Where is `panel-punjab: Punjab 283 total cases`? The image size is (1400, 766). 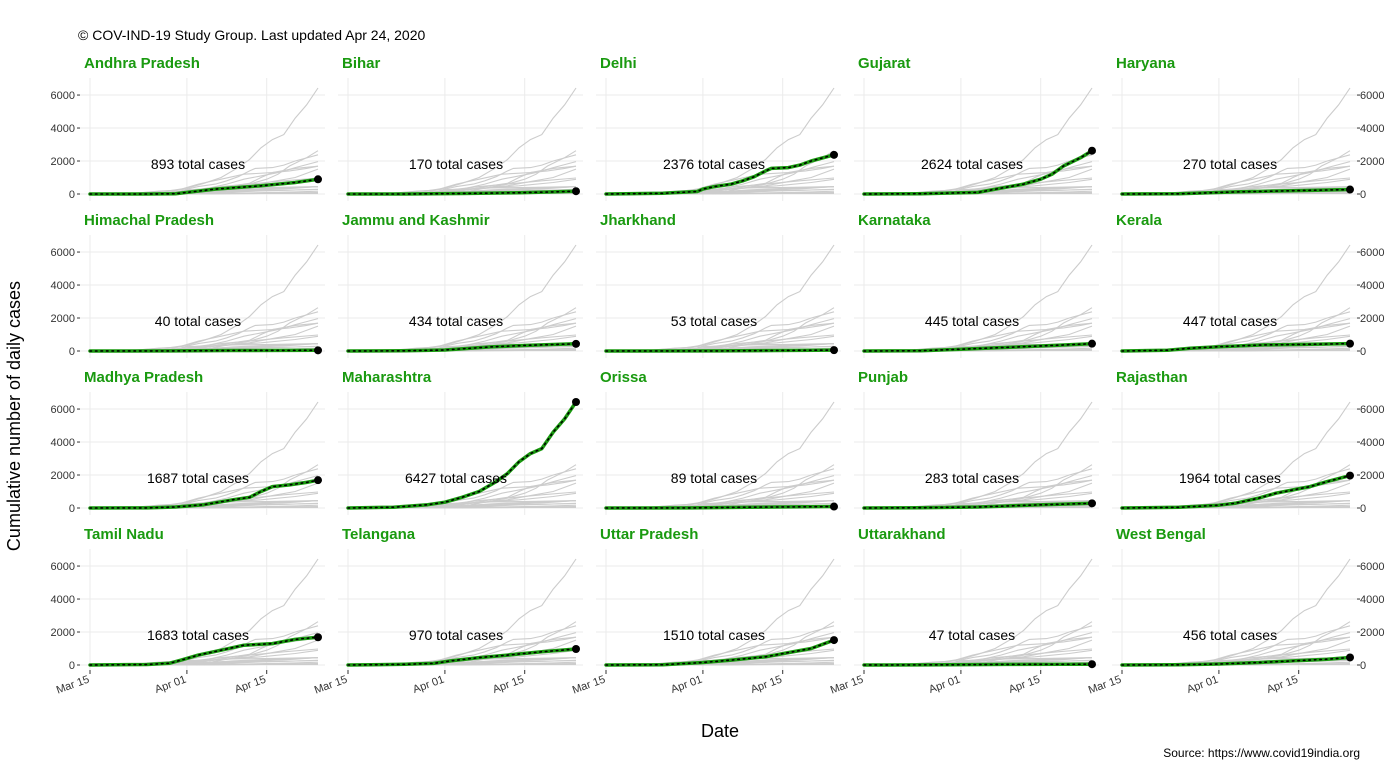 panel-punjab: Punjab 283 total cases is located at coordinates (976, 442).